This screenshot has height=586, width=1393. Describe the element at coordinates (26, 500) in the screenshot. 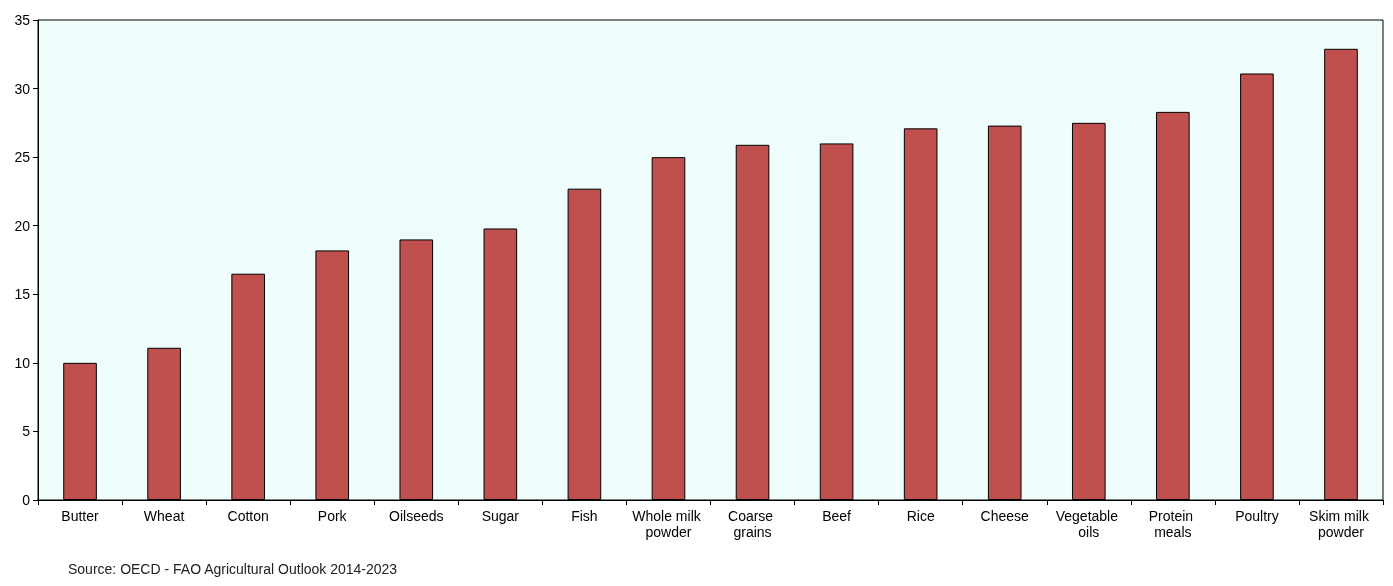

I see `y-tick-label: 0` at that location.